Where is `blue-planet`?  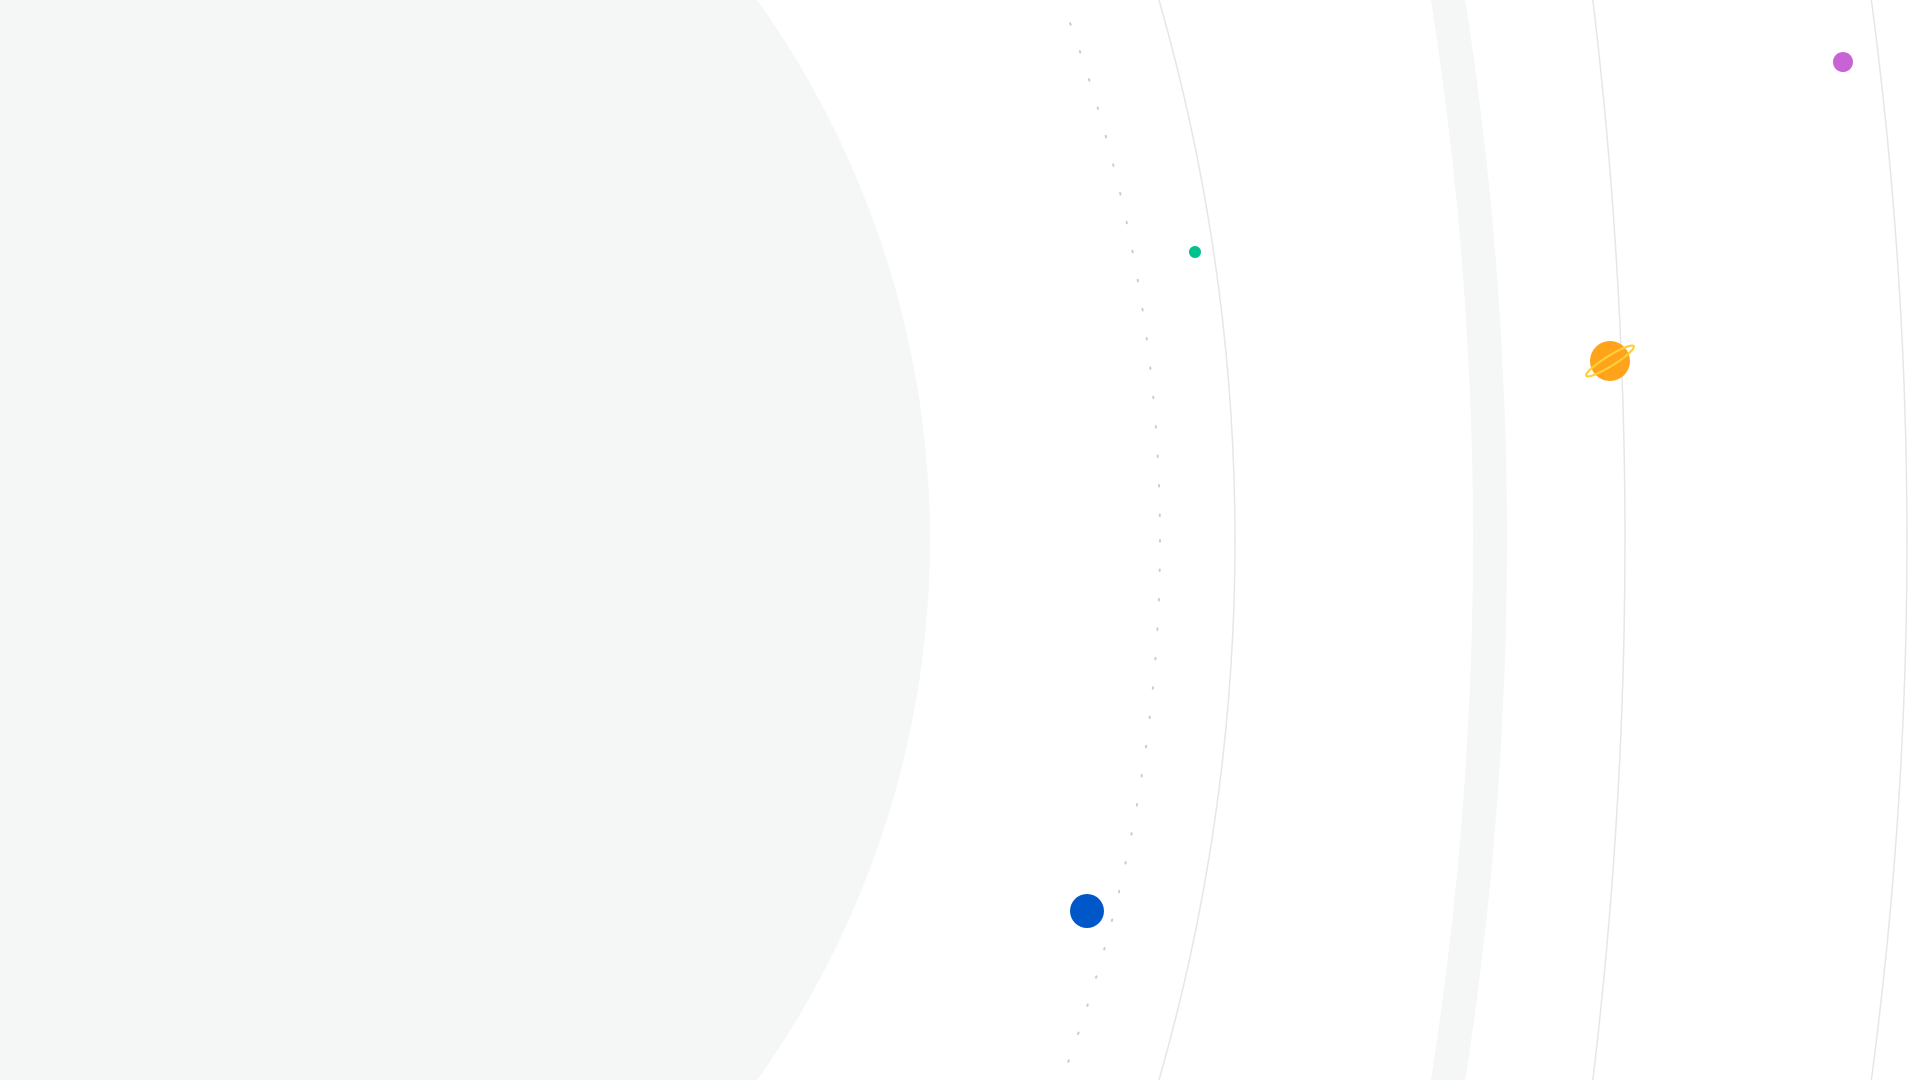
blue-planet is located at coordinates (1087, 911).